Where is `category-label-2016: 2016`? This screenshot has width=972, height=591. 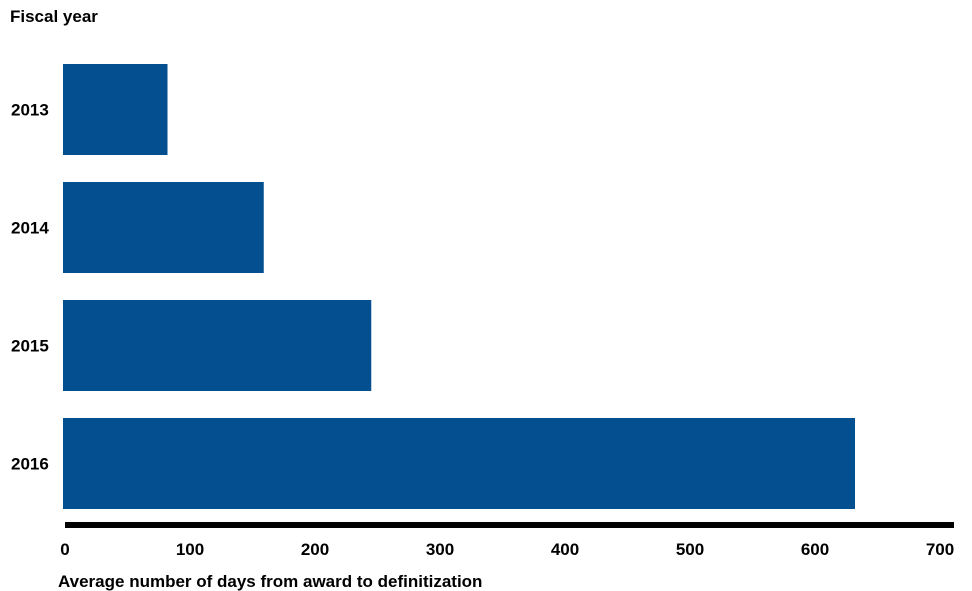
category-label-2016: 2016 is located at coordinates (30, 464).